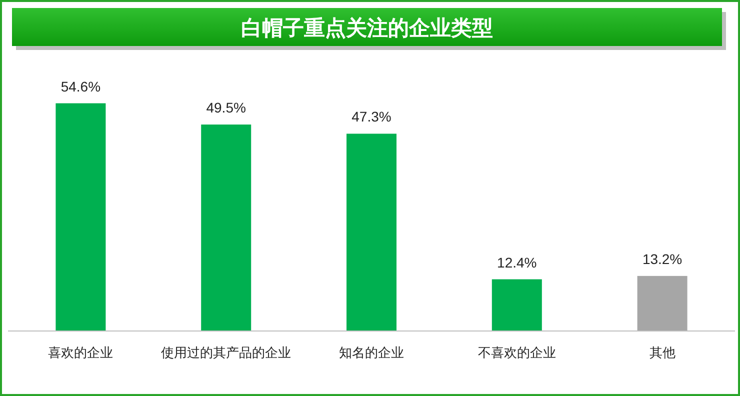 This screenshot has height=396, width=740. I want to click on value-label: 49.5%, so click(226, 108).